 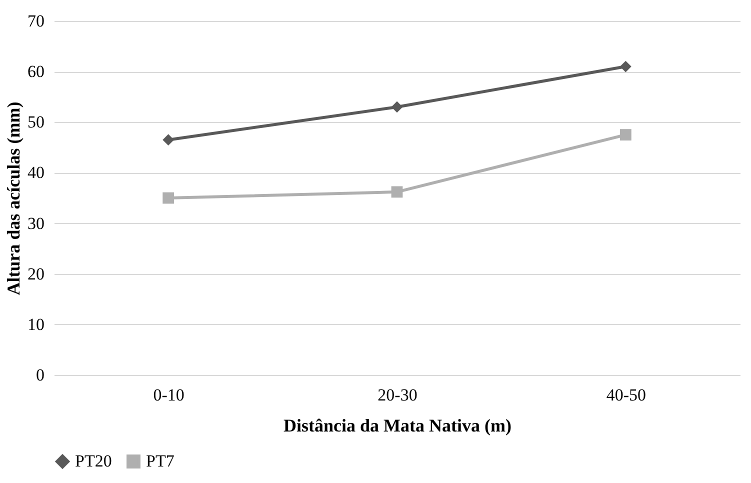 I want to click on x-axis-title: Distância da Mata Nativa (m), so click(x=398, y=426).